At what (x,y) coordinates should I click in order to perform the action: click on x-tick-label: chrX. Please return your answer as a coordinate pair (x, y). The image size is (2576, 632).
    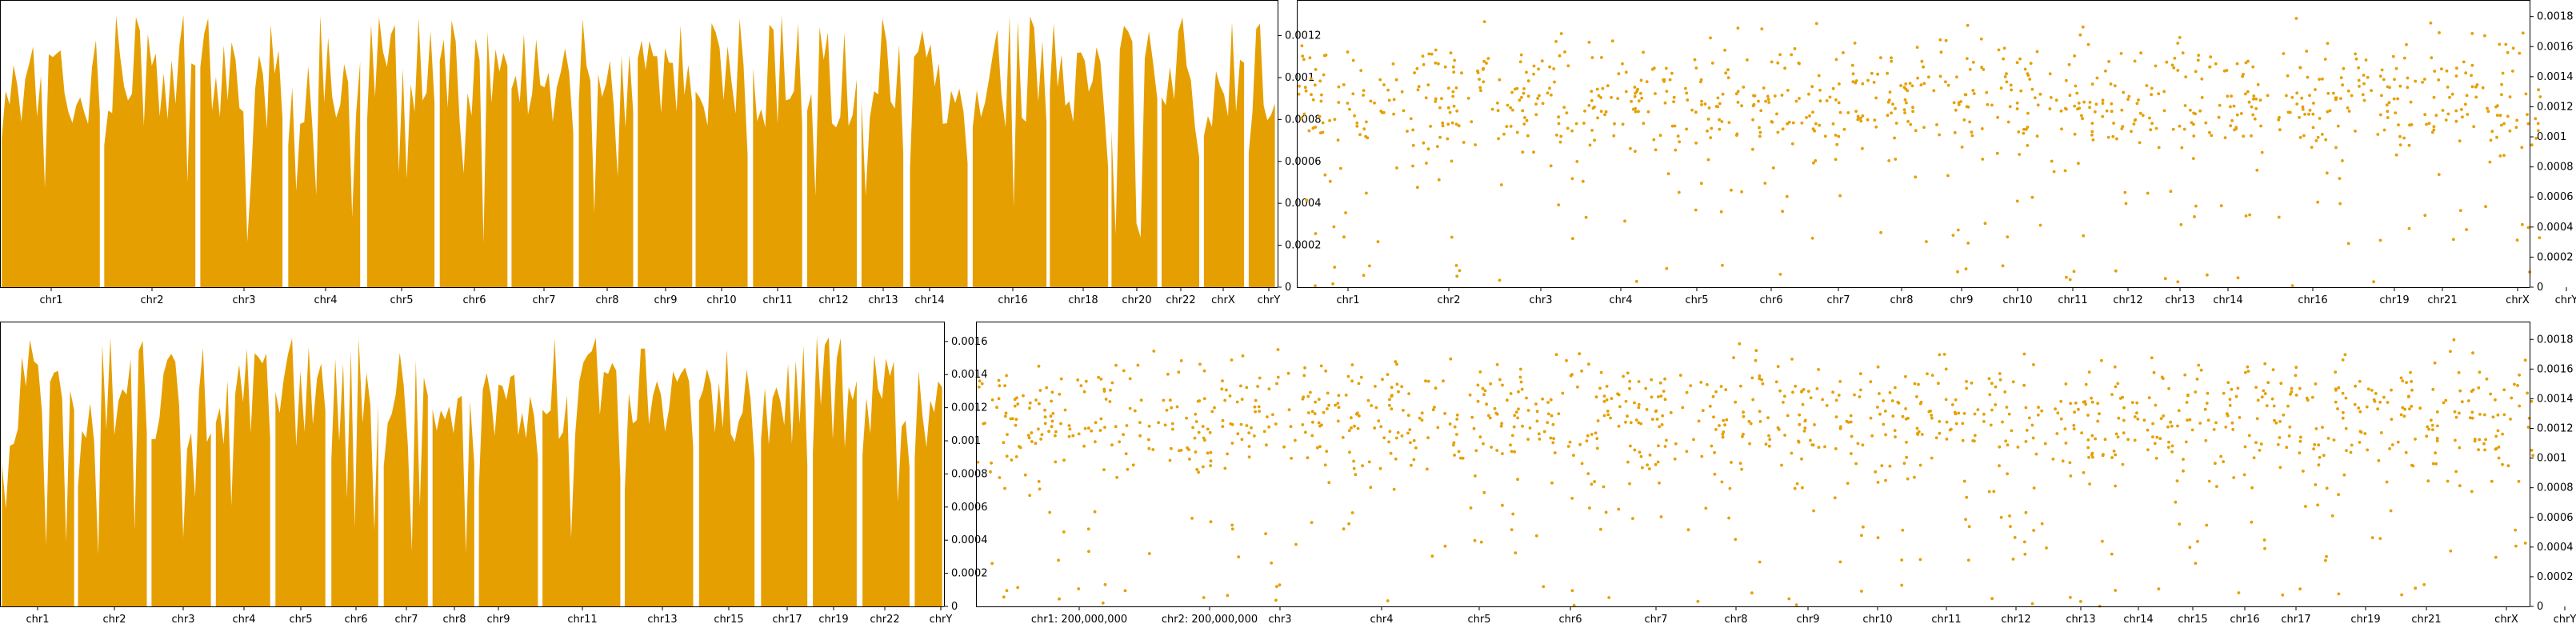
    Looking at the image, I should click on (2506, 620).